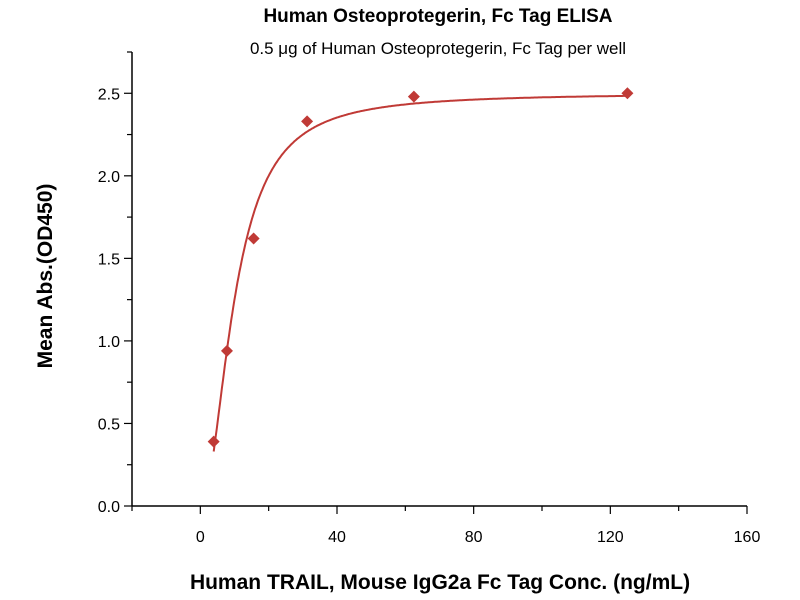 The width and height of the screenshot is (800, 600). Describe the element at coordinates (109, 259) in the screenshot. I see `y-tick-label: 1.5` at that location.